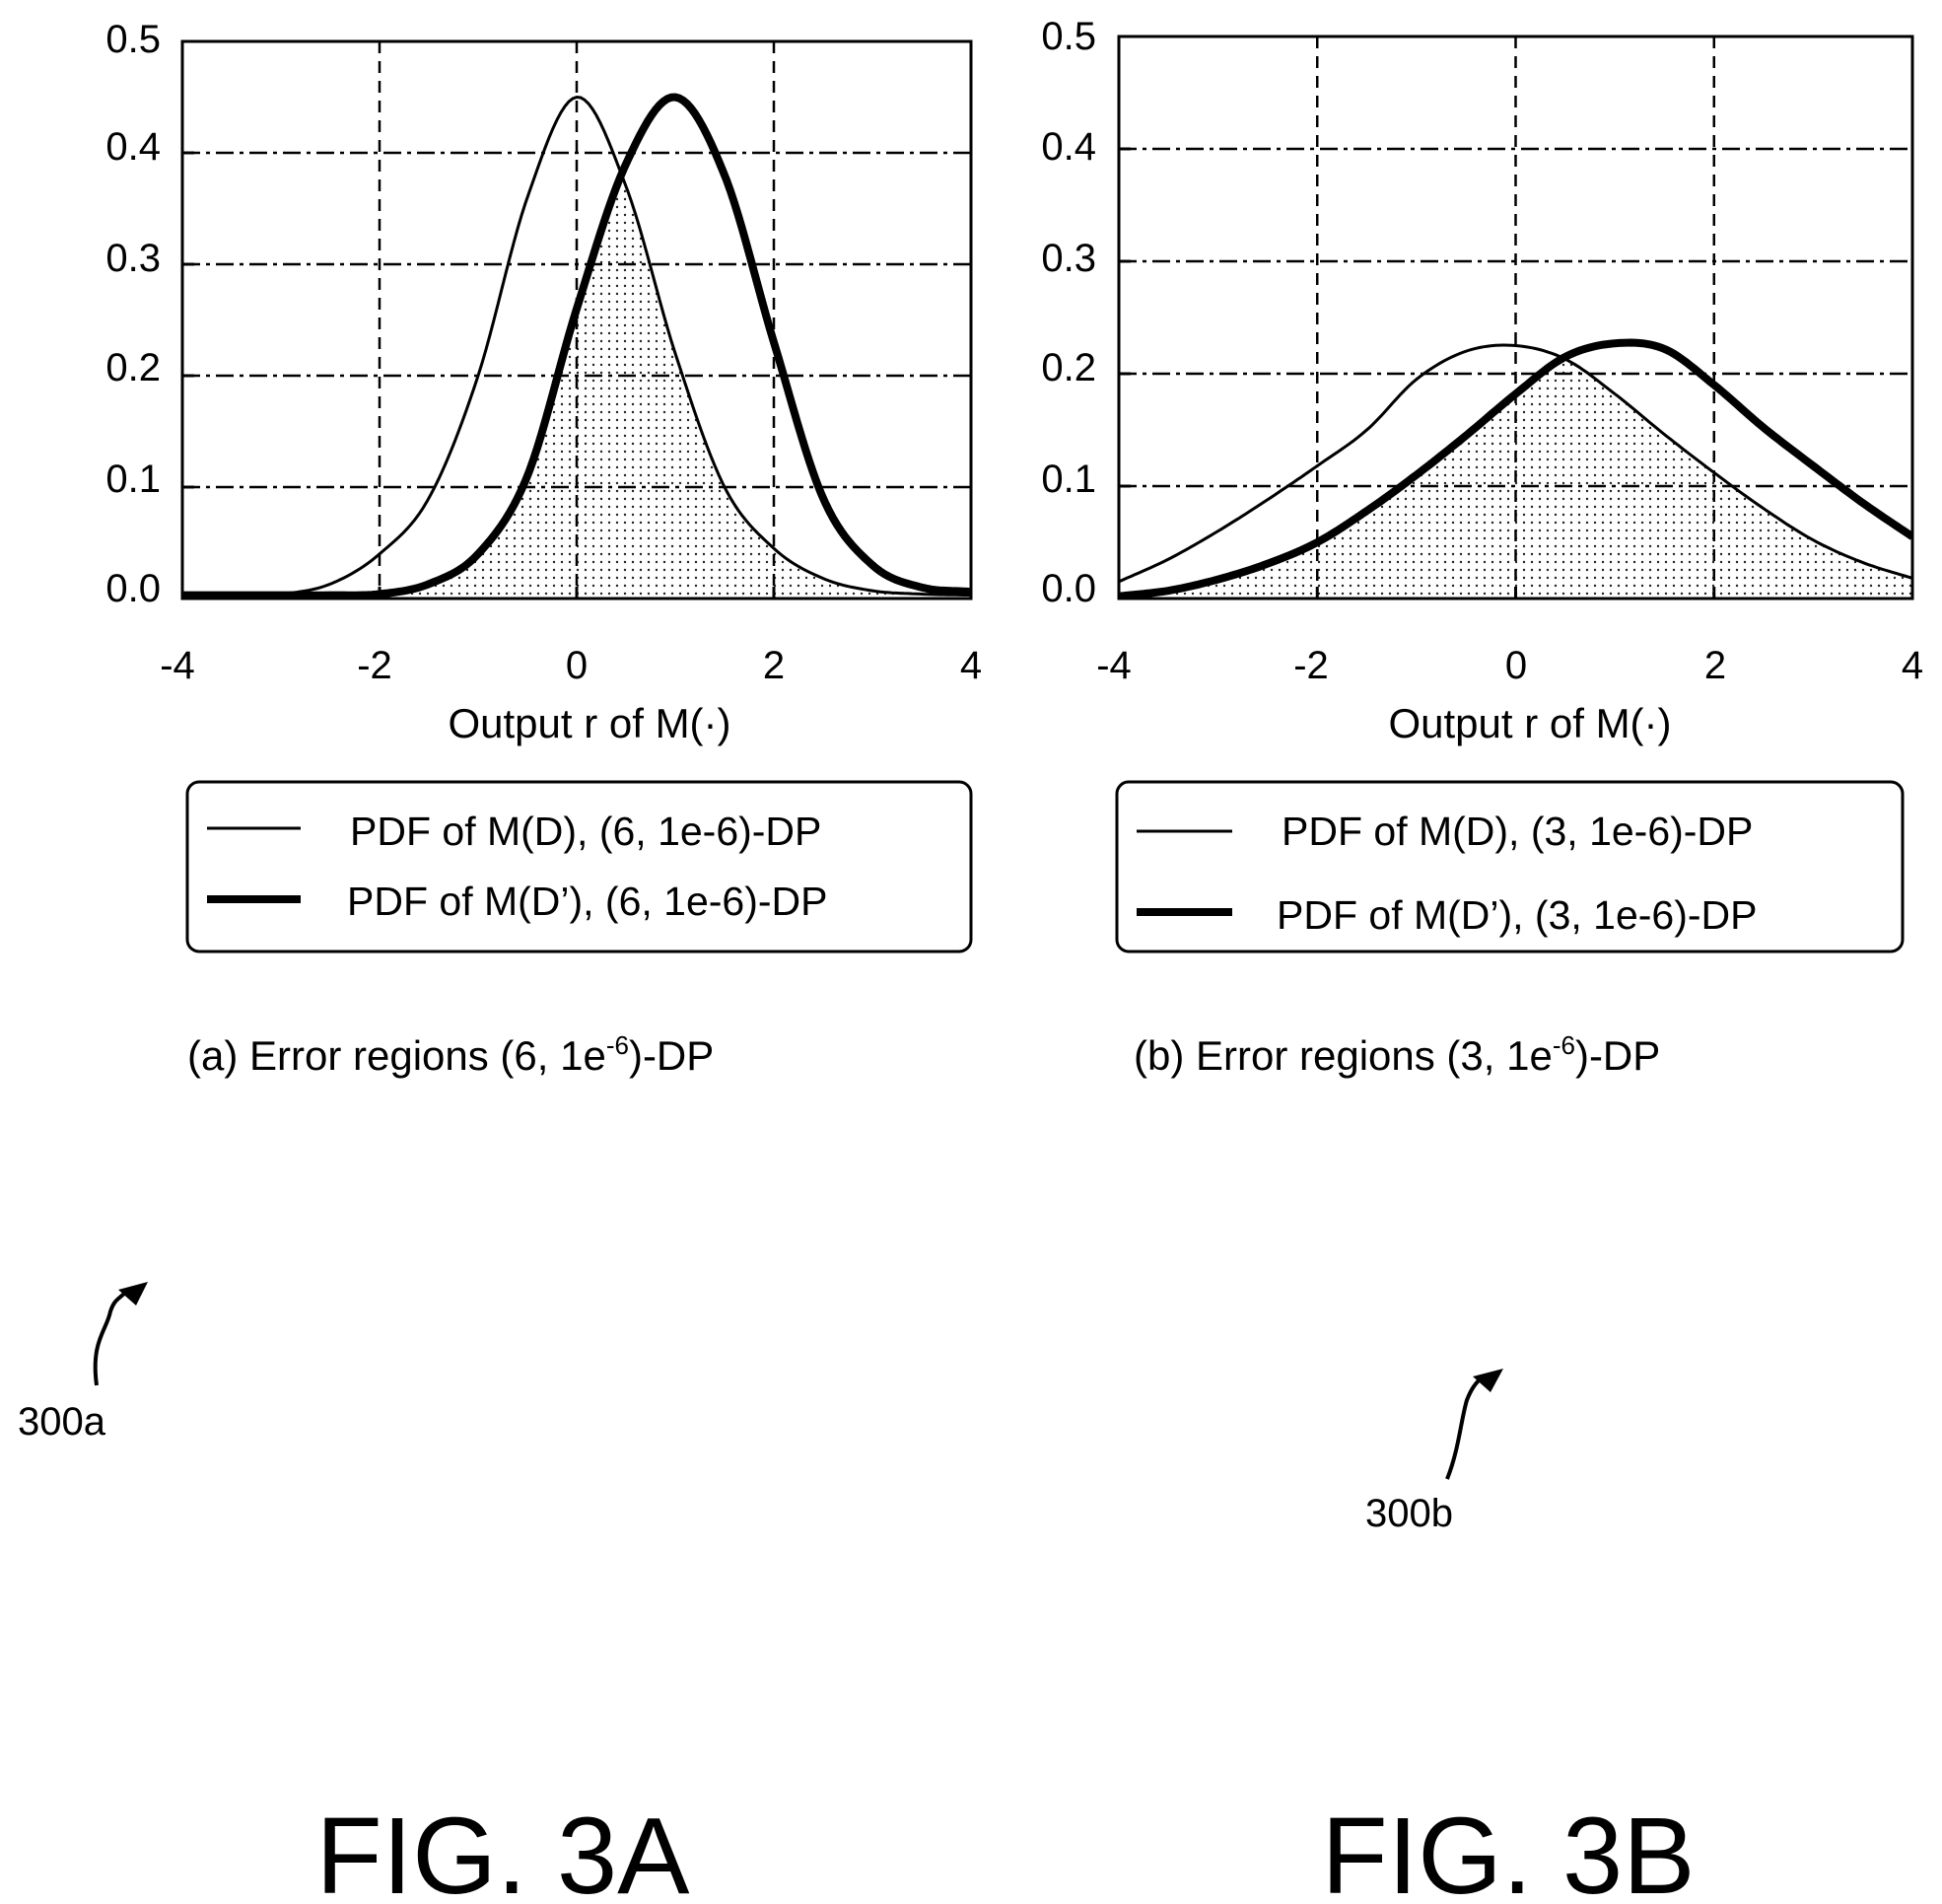 The height and width of the screenshot is (1904, 1942). I want to click on figure-label-3a: FIG. 3A, so click(504, 1850).